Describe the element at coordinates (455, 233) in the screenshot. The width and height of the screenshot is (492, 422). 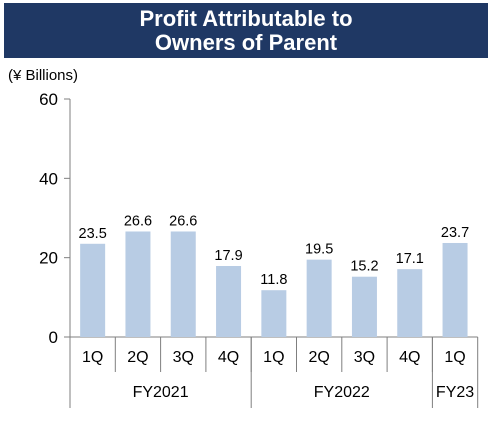
I see `data-label: 23.7` at that location.